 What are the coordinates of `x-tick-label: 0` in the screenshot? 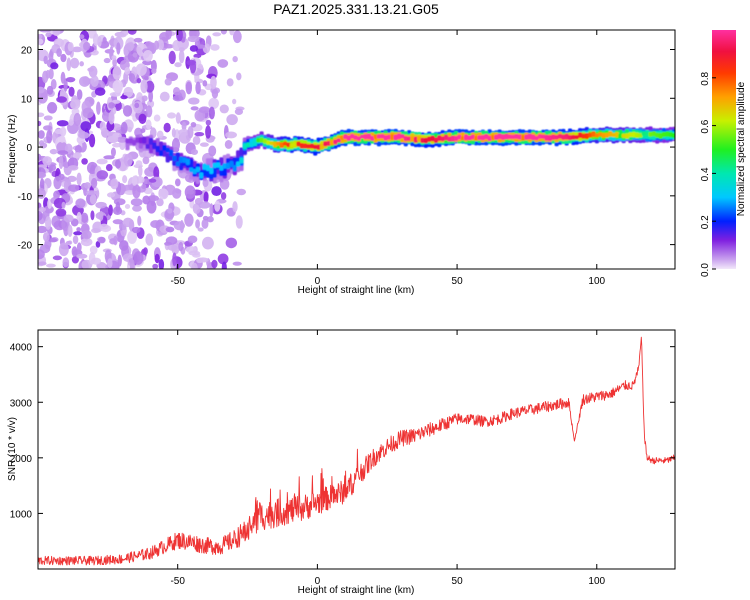 It's located at (318, 281).